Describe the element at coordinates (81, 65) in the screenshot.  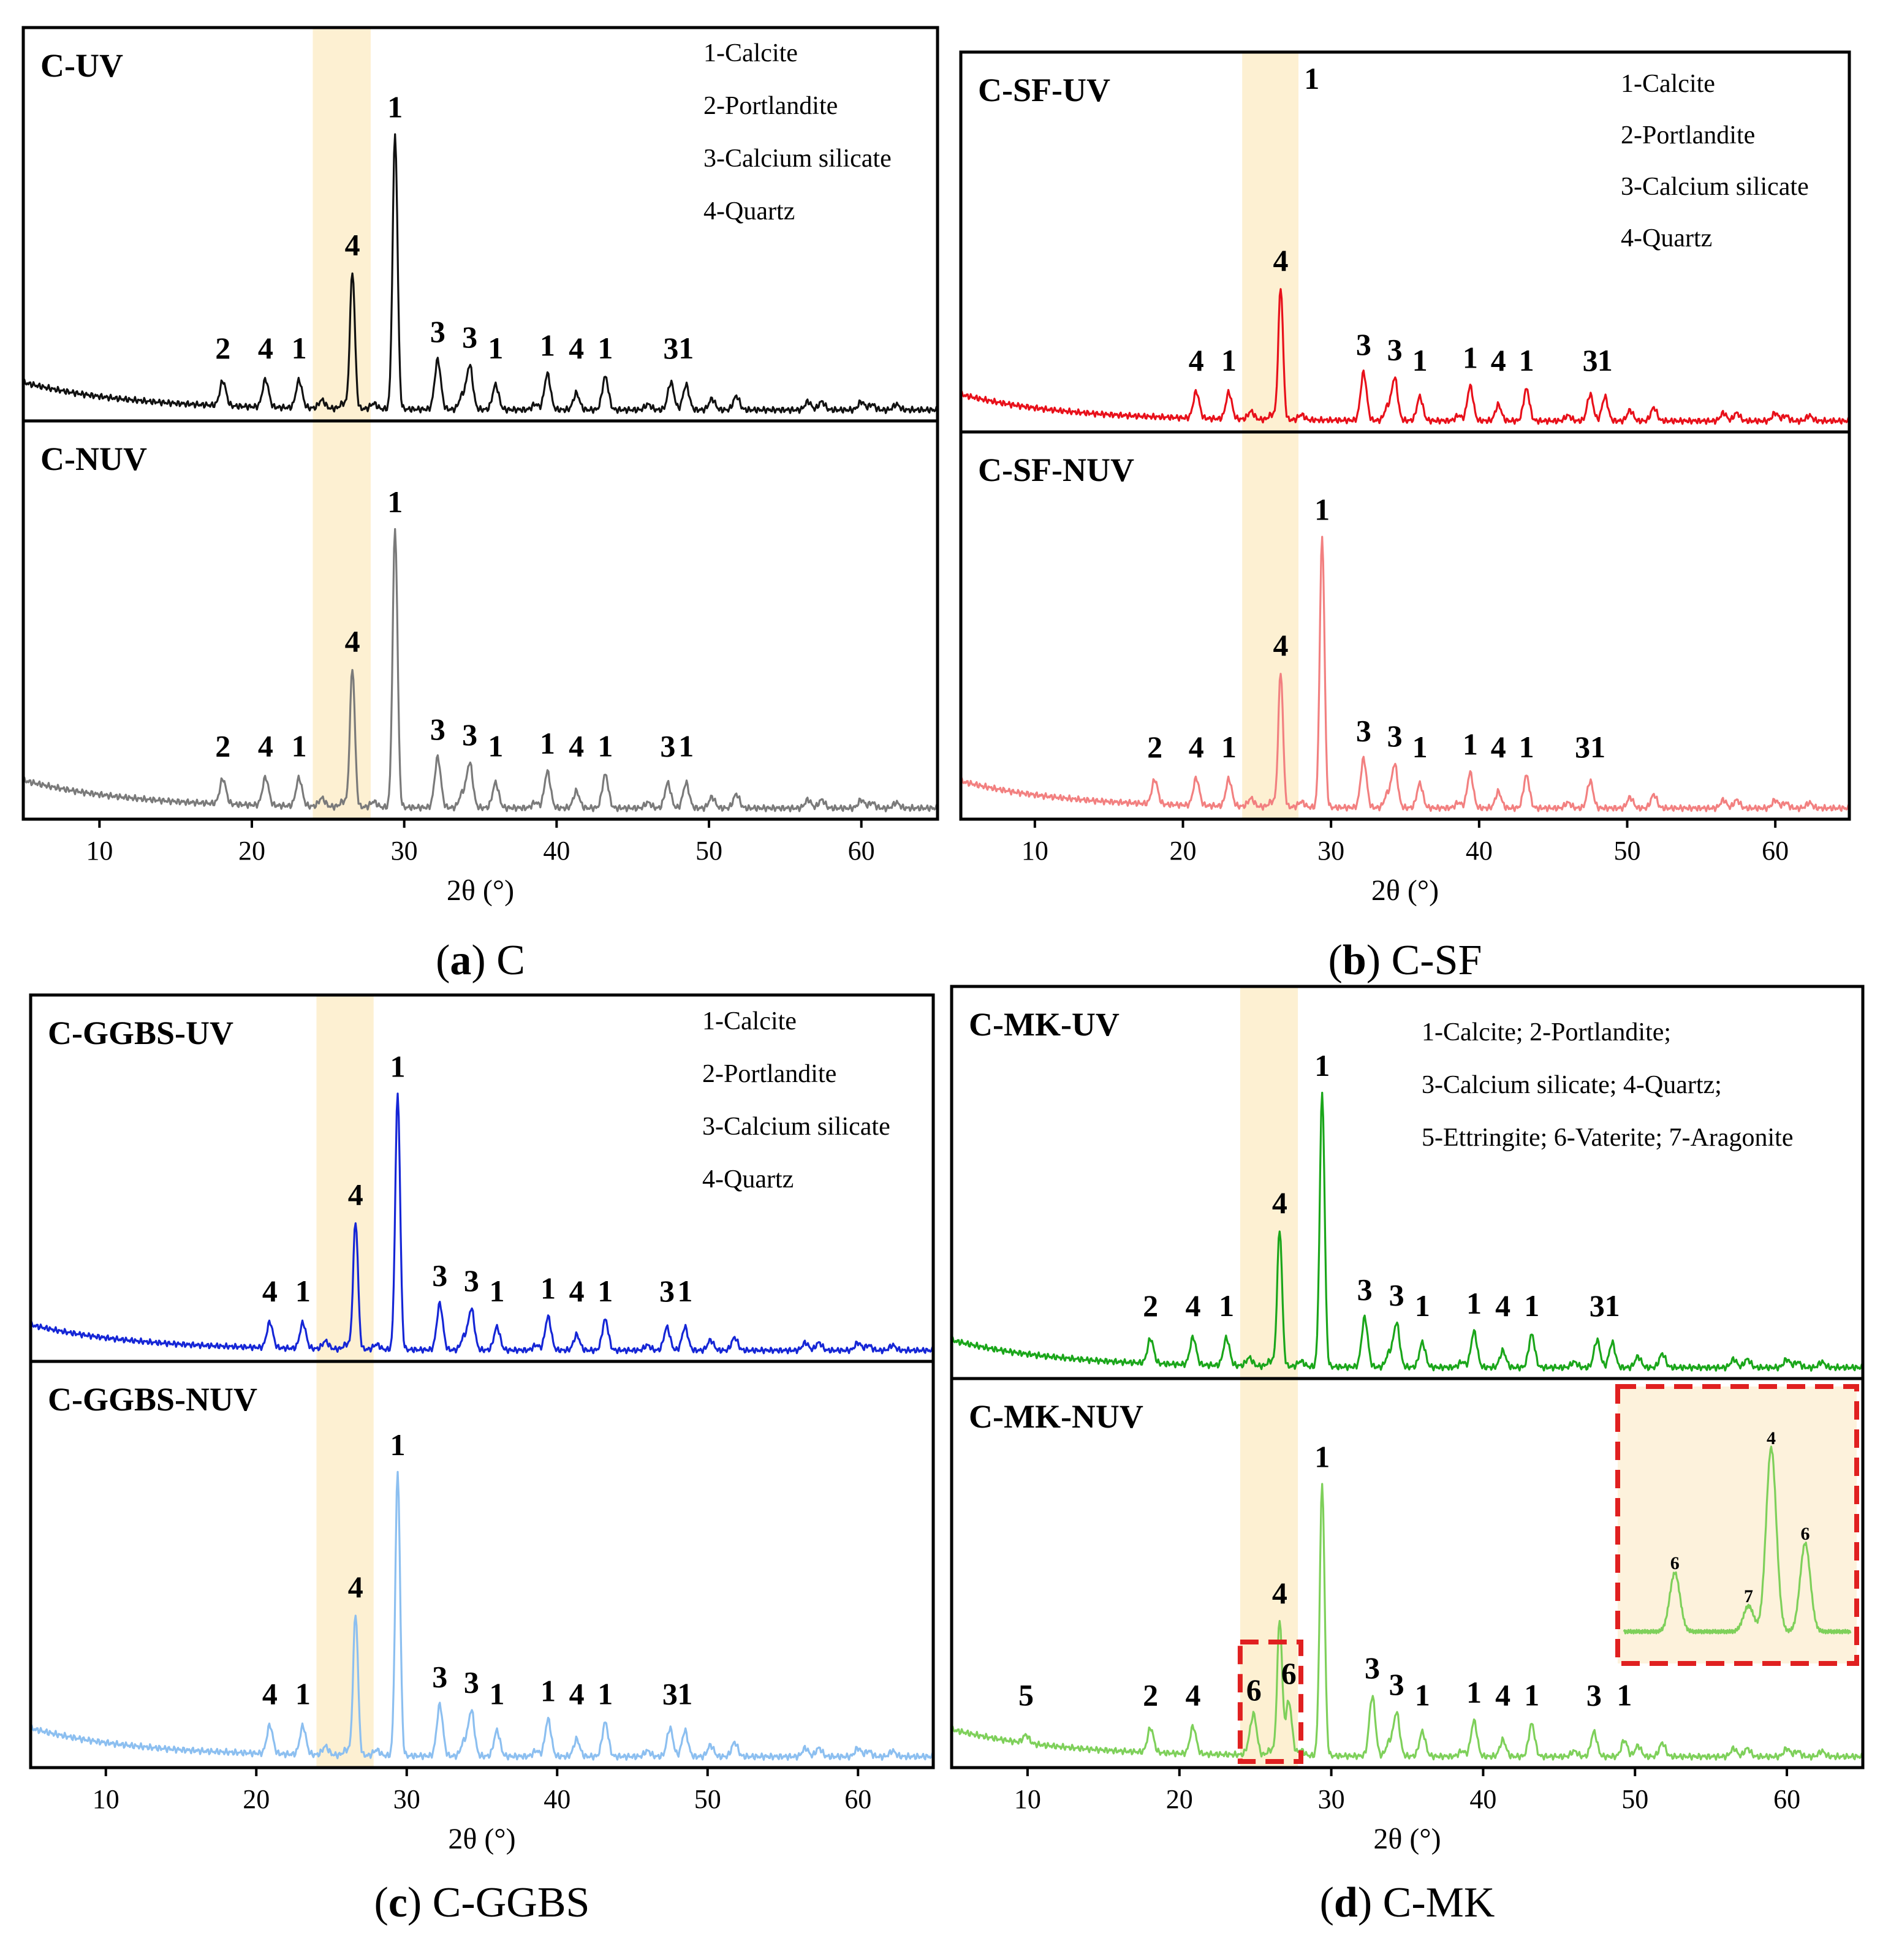
I see `uv-title: C-UV` at that location.